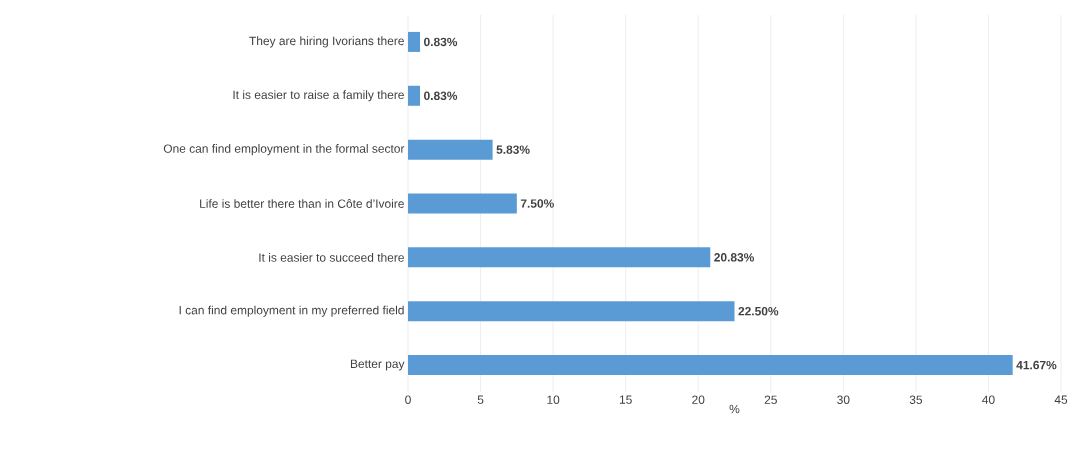 The width and height of the screenshot is (1091, 455). I want to click on y-tick-label: Life is better there than in Côte d’Ivoire, so click(302, 203).